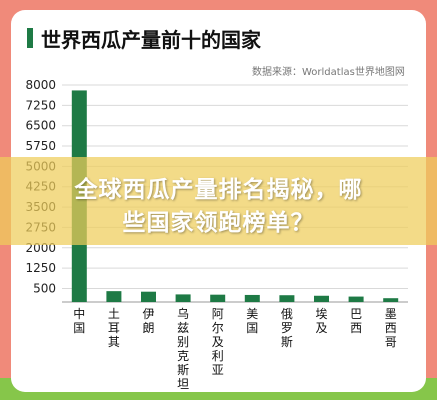 The width and height of the screenshot is (437, 400). I want to click on title-accent, so click(30, 38).